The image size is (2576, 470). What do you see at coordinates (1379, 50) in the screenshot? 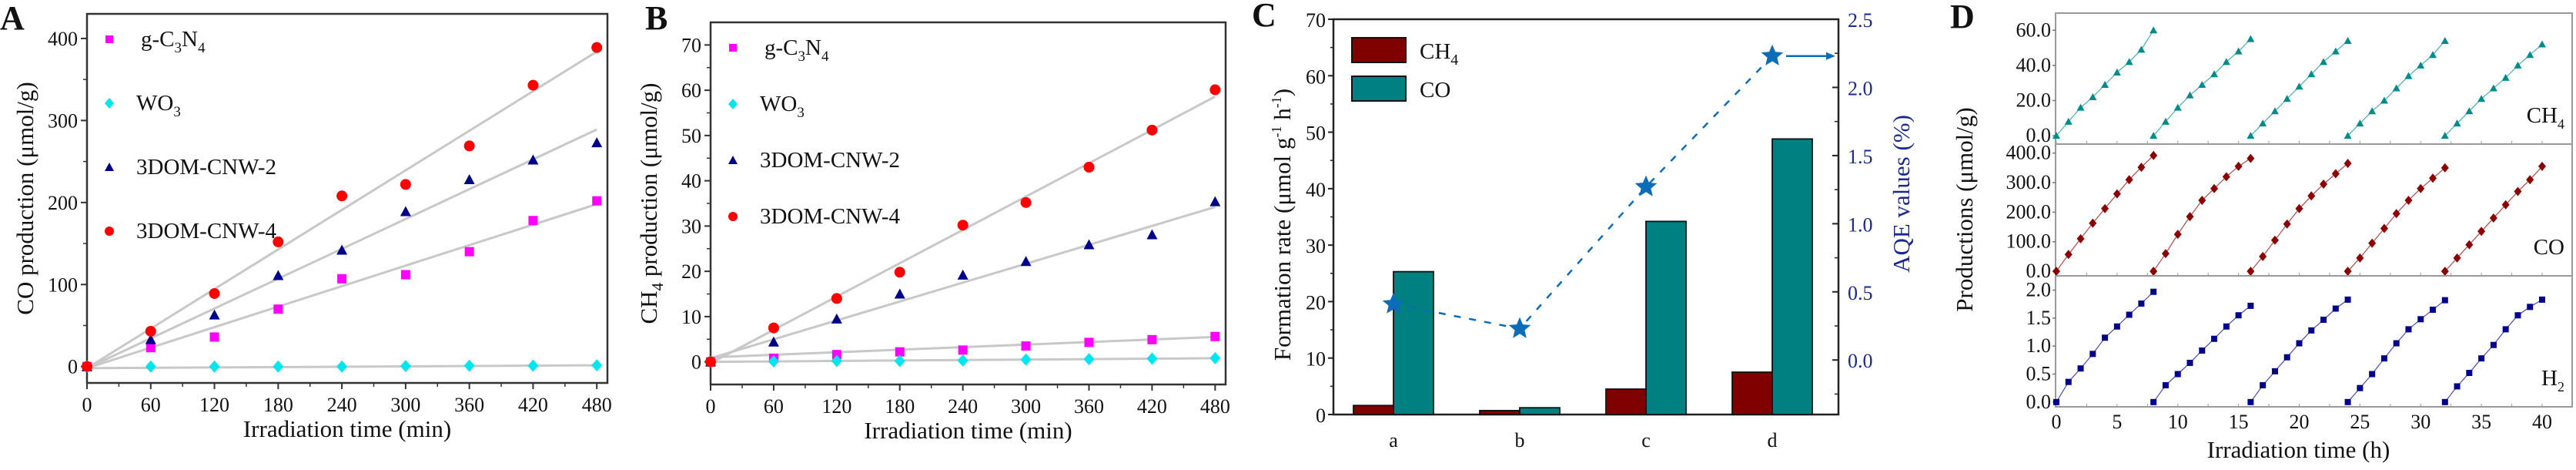
I see `legend-swatch` at bounding box center [1379, 50].